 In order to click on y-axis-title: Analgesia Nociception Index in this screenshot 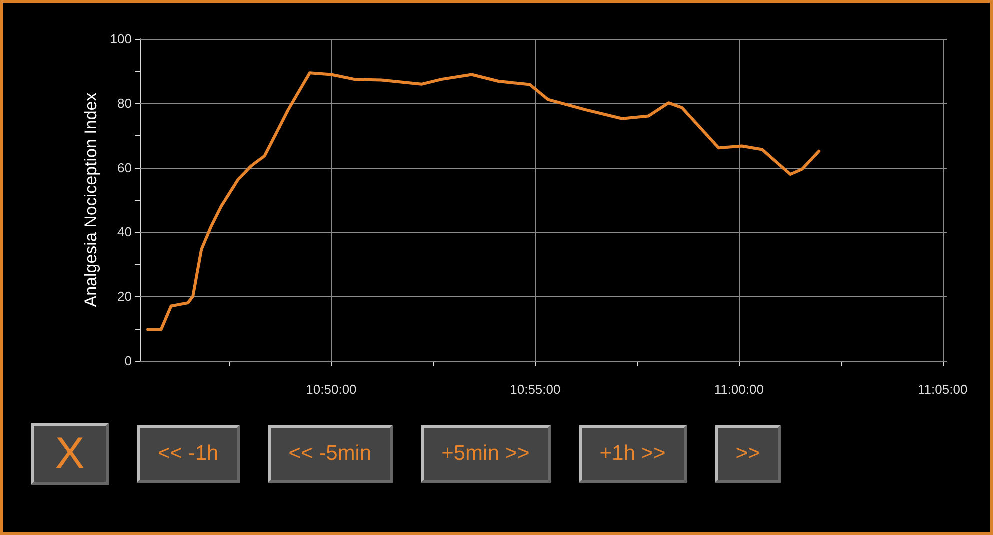, I will do `click(90, 200)`.